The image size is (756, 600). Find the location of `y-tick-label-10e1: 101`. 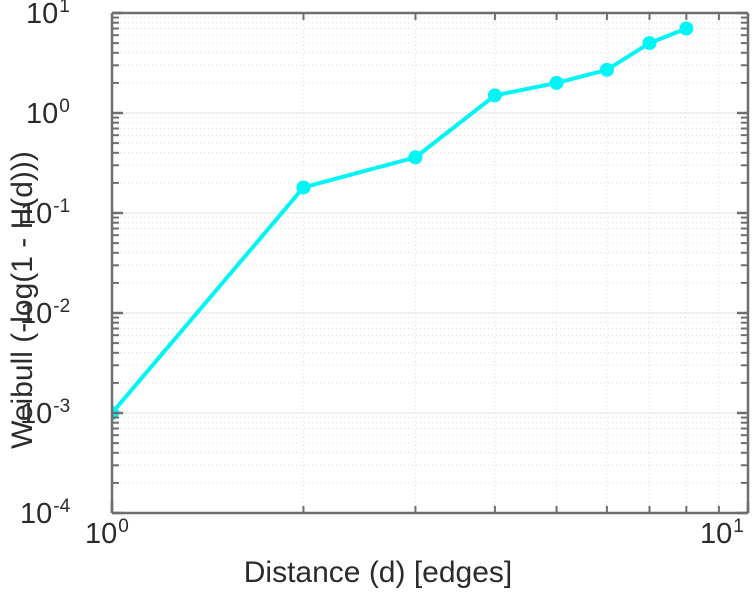

y-tick-label-10e1: 101 is located at coordinates (48, 15).